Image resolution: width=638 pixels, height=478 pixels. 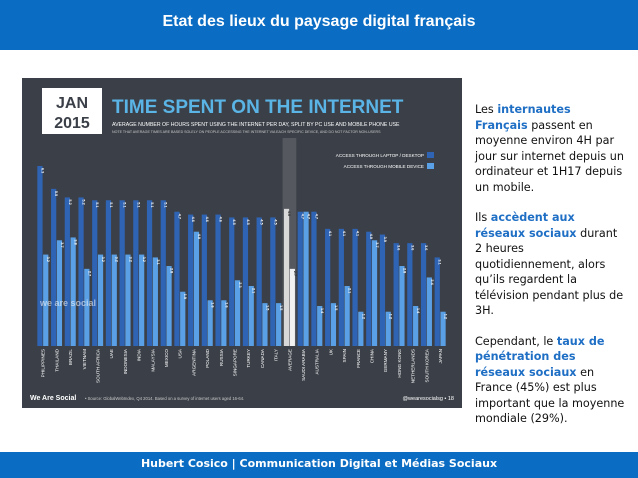 What do you see at coordinates (303, 216) in the screenshot?
I see `value-label-laptop-saudi-arabia: 4.7` at bounding box center [303, 216].